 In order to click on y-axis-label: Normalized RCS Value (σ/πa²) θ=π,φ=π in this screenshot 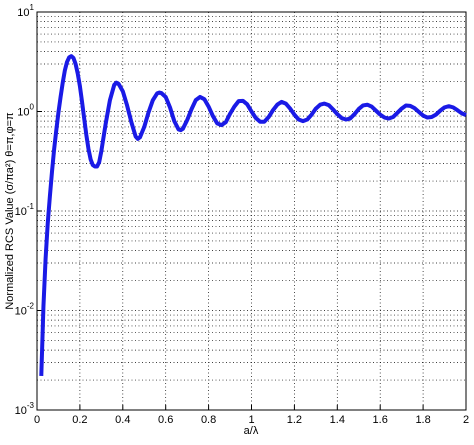, I will do `click(10, 211)`.